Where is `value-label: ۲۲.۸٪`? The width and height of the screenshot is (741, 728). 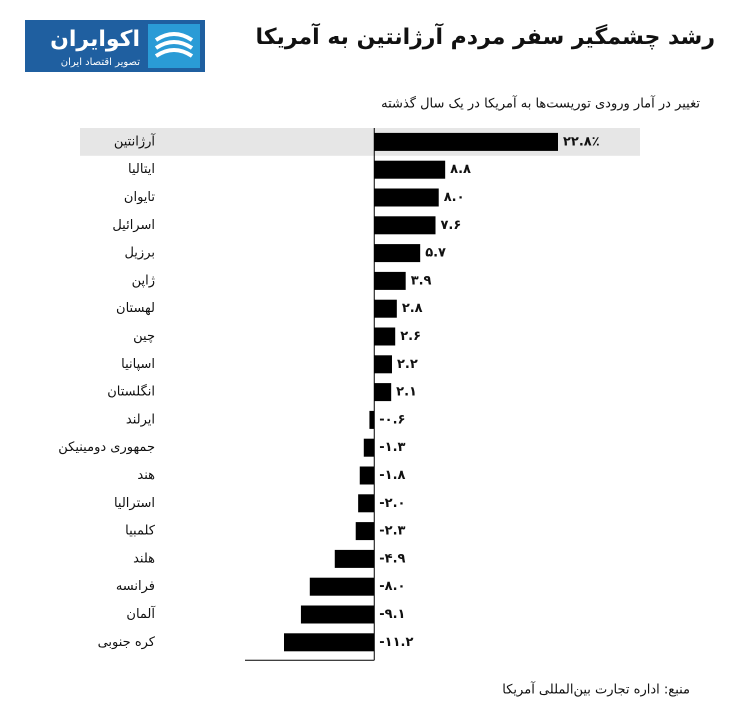
value-label: ۲۲.۸٪ is located at coordinates (581, 141).